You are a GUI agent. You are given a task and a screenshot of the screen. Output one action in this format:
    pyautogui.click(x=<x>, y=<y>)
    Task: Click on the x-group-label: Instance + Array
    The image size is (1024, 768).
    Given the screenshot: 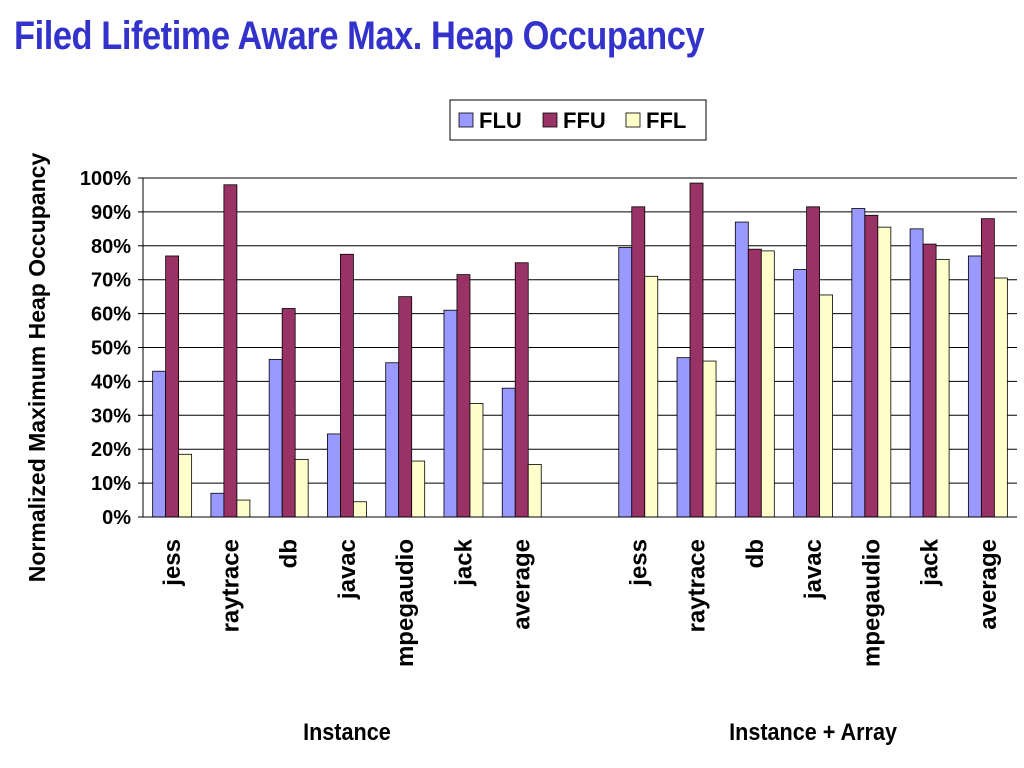 What is the action you would take?
    pyautogui.click(x=813, y=731)
    